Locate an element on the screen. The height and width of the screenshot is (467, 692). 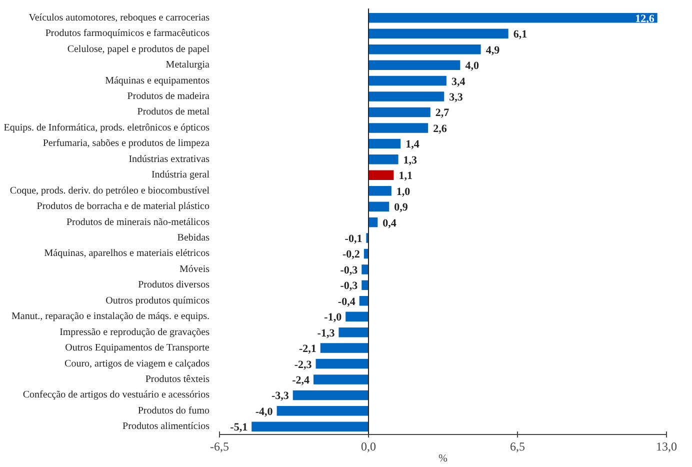
y-tick-label: Indústrias extrativas is located at coordinates (169, 159).